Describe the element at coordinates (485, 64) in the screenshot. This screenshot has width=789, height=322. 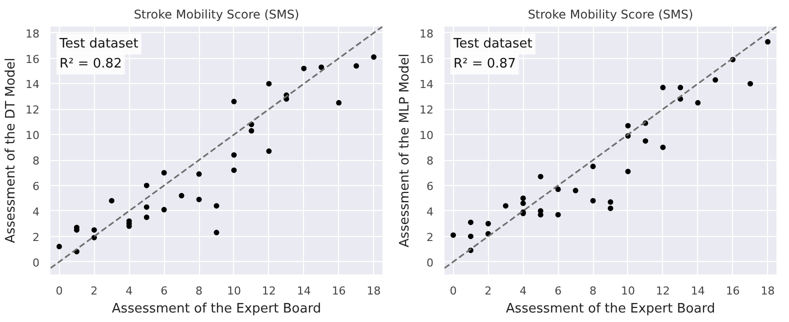
I see `annotation: R² = 0.87` at that location.